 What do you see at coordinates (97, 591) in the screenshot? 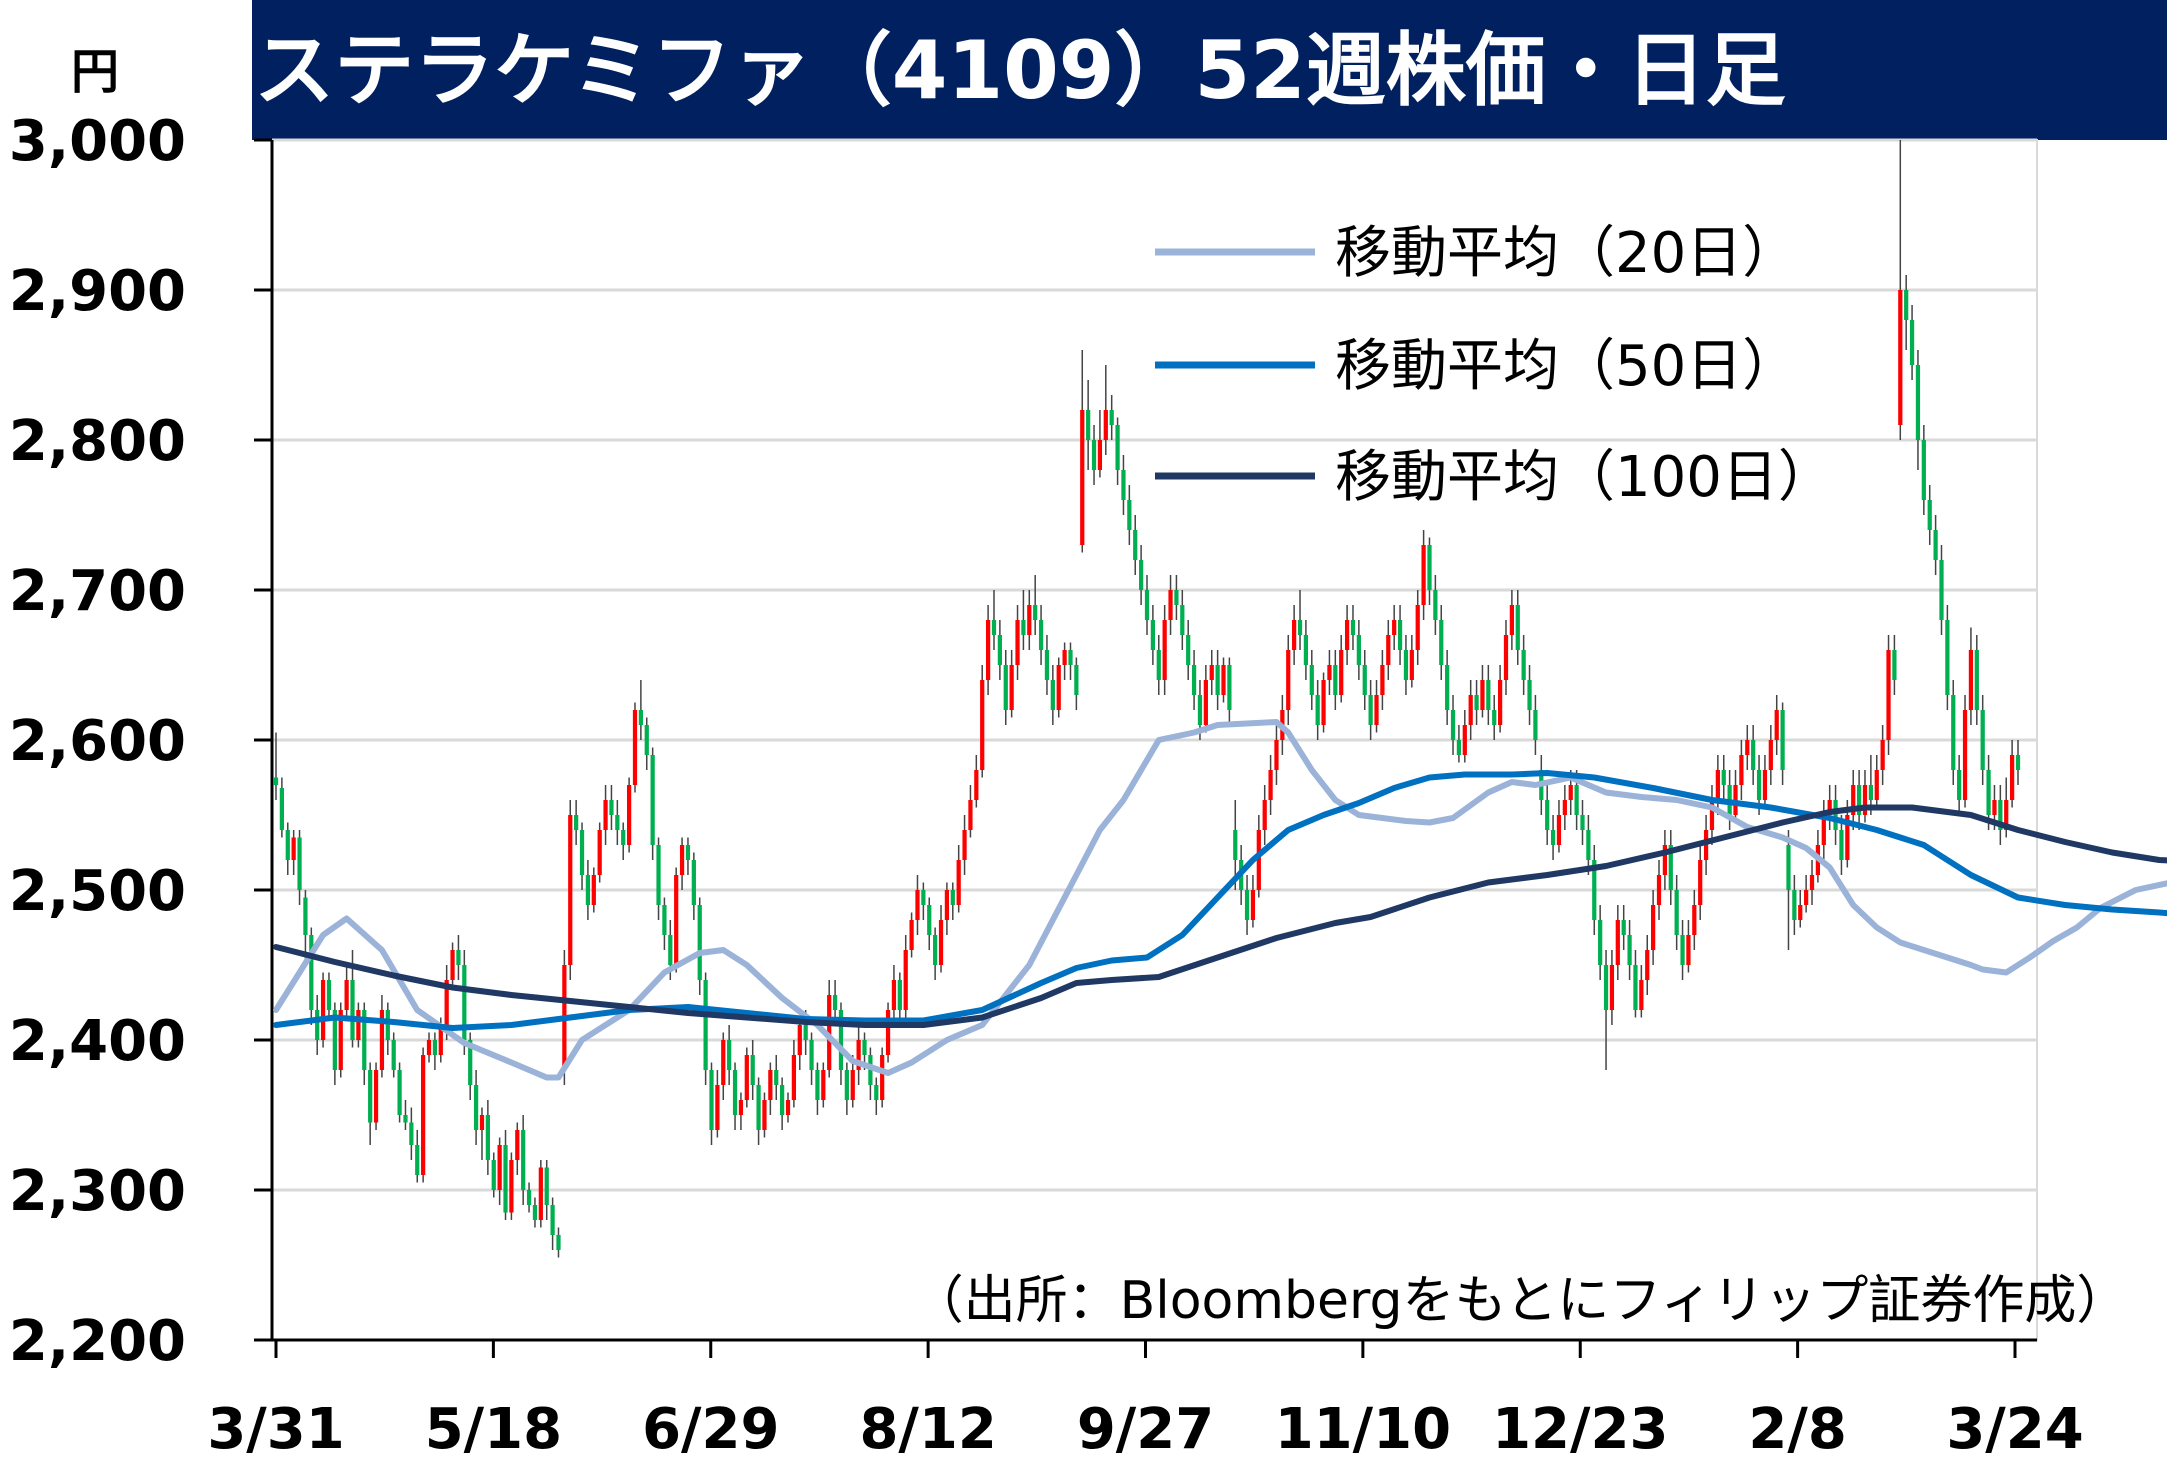
I see `y-tick-label: 2,700` at bounding box center [97, 591].